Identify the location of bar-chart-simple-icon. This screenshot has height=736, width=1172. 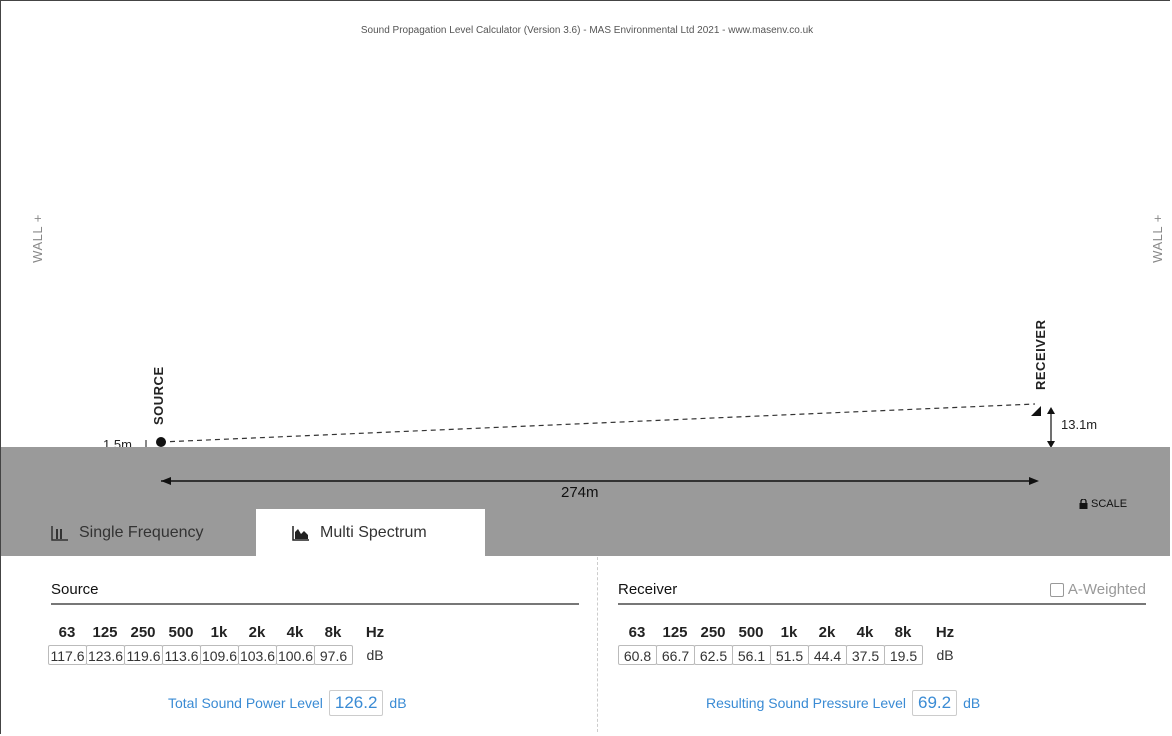
(59, 533).